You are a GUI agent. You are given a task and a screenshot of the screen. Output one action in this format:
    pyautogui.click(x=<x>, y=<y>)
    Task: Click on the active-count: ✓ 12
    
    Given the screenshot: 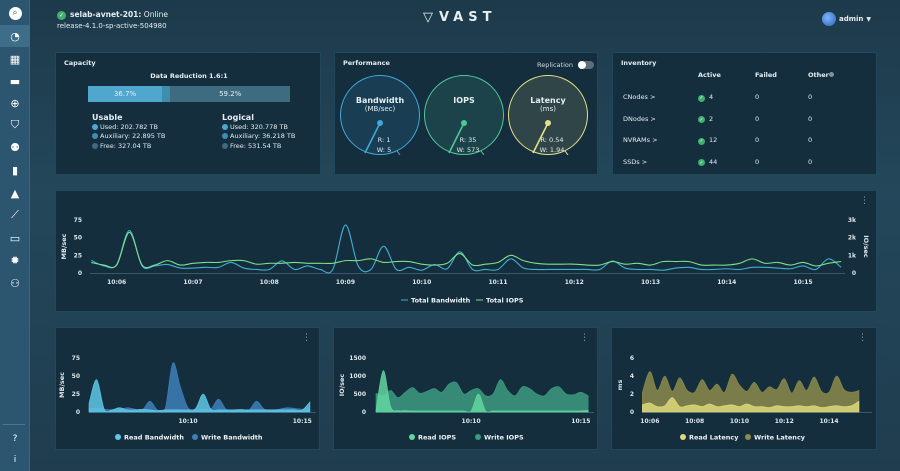 What is the action you would take?
    pyautogui.click(x=708, y=140)
    